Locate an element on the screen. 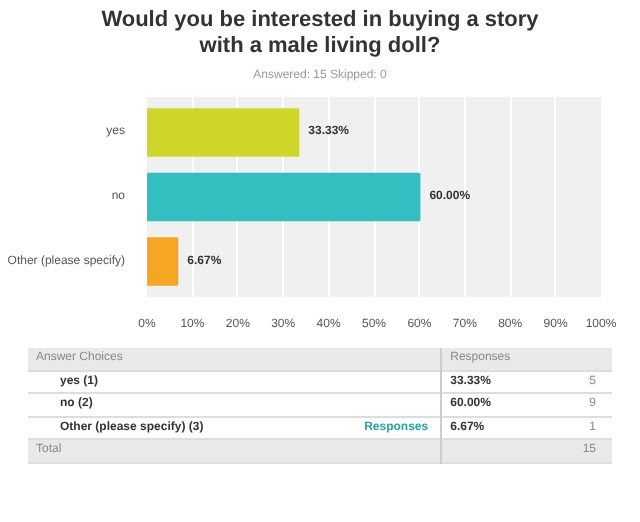 This screenshot has width=640, height=522. chart-title: Would you be interested in buying a story with a male living doll? is located at coordinates (320, 33).